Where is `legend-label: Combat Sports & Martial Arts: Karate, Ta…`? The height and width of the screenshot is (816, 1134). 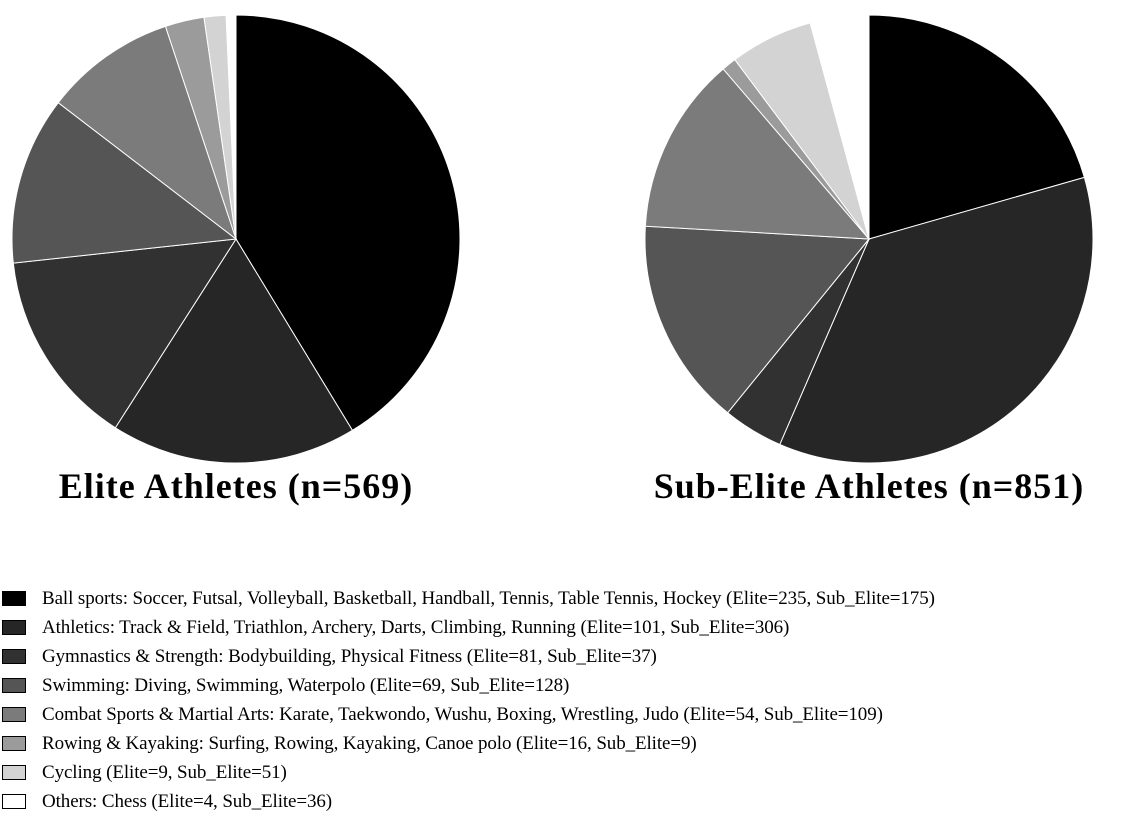 legend-label: Combat Sports & Martial Arts: Karate, Ta… is located at coordinates (462, 714).